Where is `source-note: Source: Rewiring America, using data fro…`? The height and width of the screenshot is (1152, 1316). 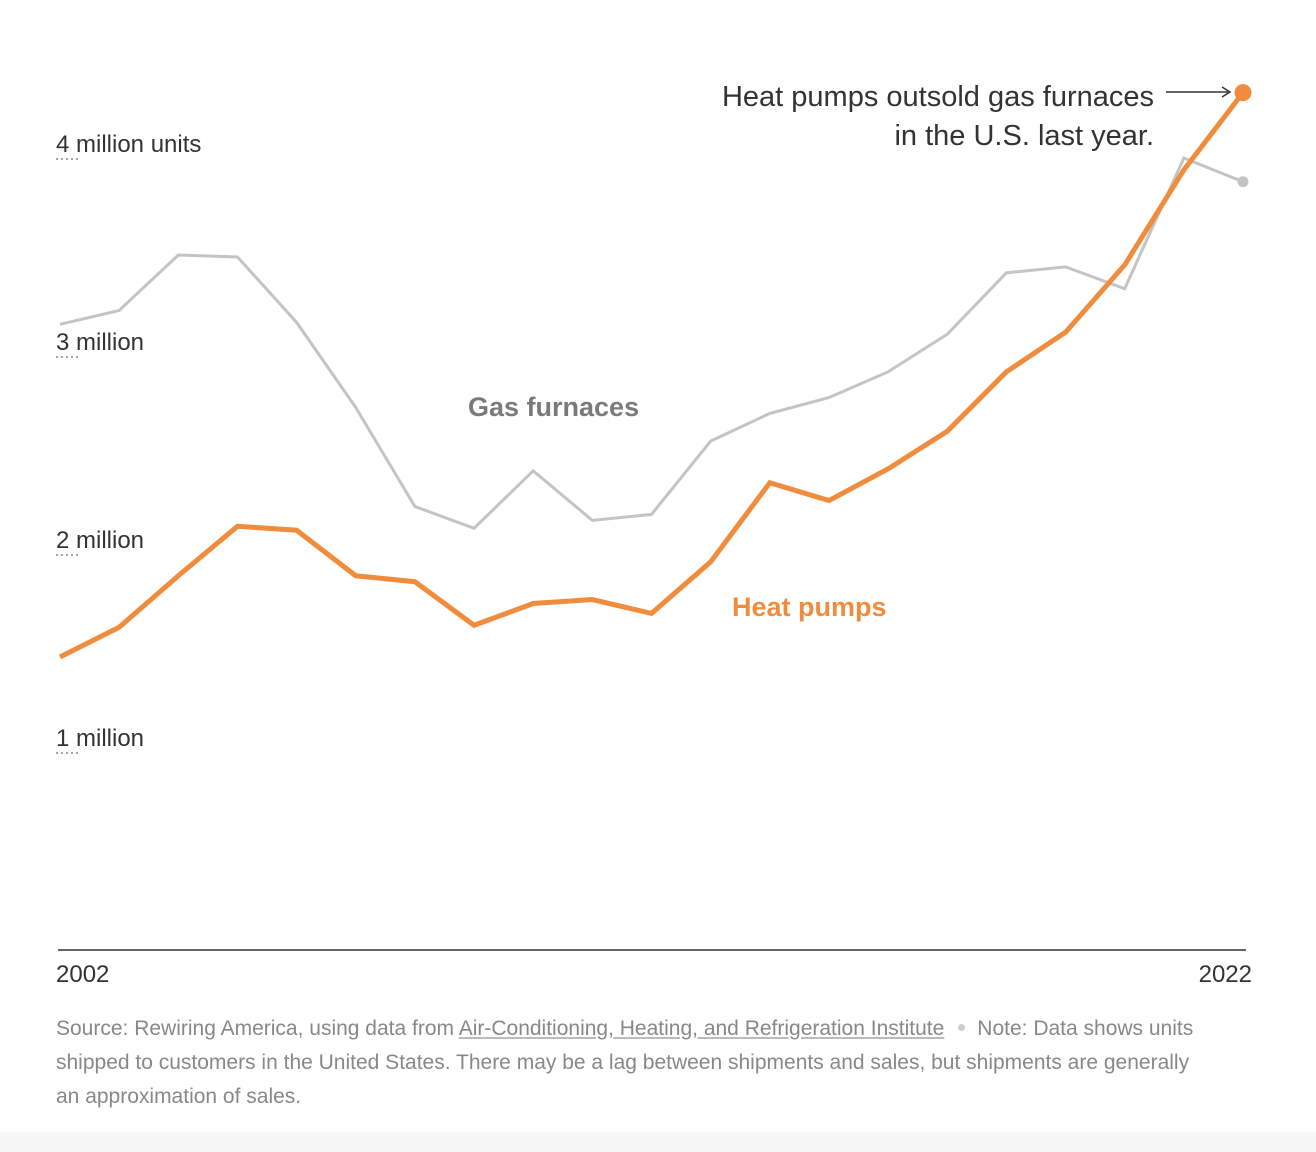
source-note: Source: Rewiring America, using data fro… is located at coordinates (636, 1063).